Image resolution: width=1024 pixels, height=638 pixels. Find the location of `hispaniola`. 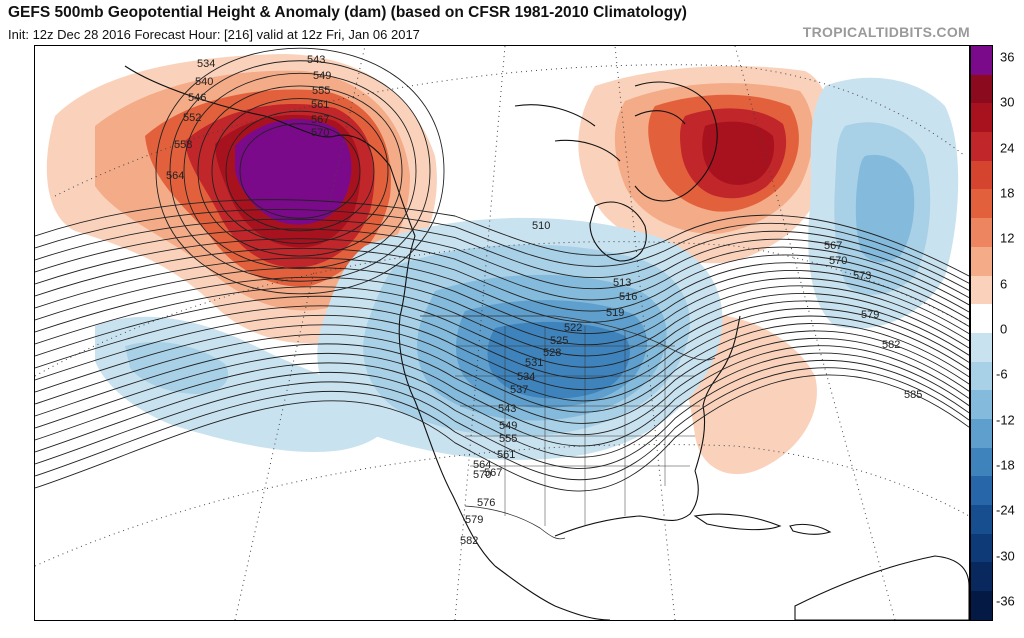

hispaniola is located at coordinates (810, 529).